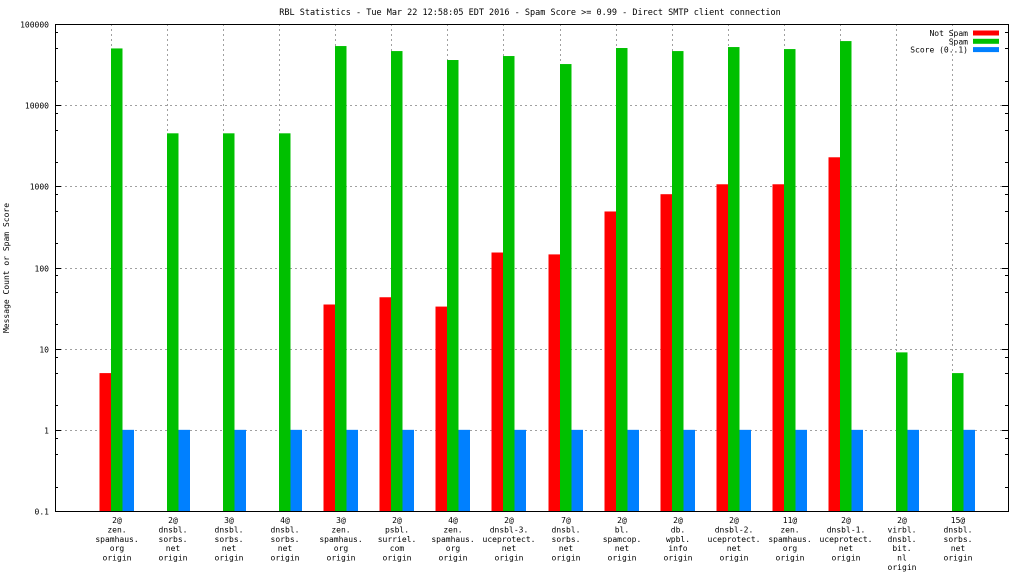  What do you see at coordinates (902, 529) in the screenshot?
I see `x-tick-label: virbl.` at bounding box center [902, 529].